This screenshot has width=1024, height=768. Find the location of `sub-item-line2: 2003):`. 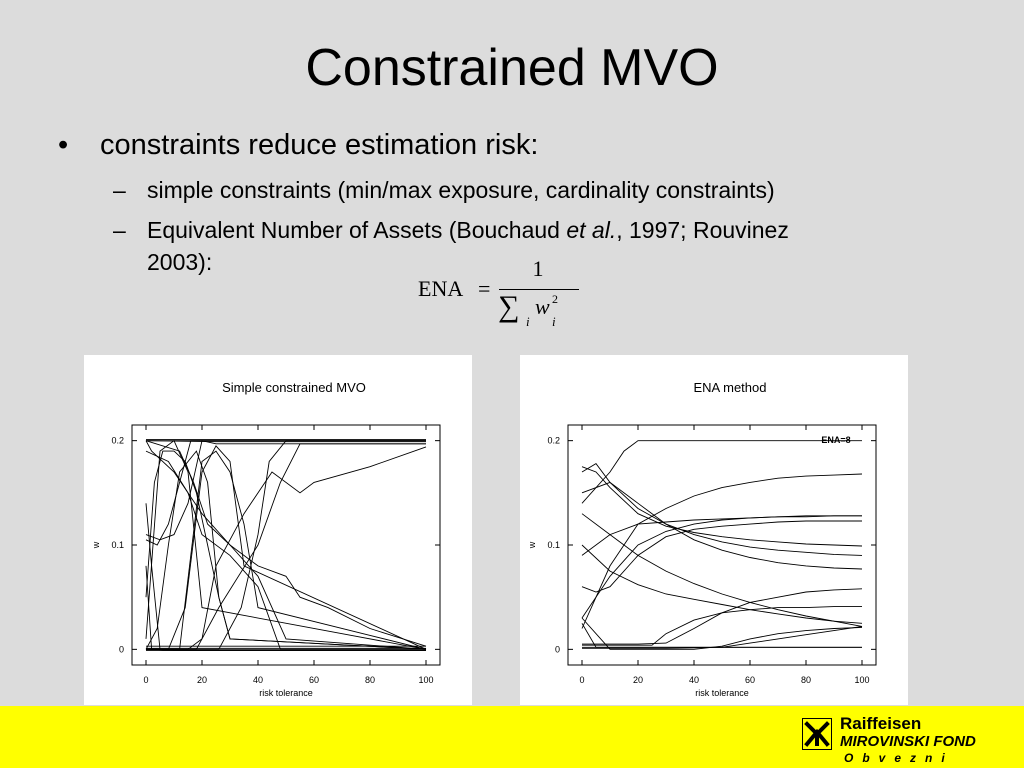

sub-item-line2: 2003): is located at coordinates (180, 262).